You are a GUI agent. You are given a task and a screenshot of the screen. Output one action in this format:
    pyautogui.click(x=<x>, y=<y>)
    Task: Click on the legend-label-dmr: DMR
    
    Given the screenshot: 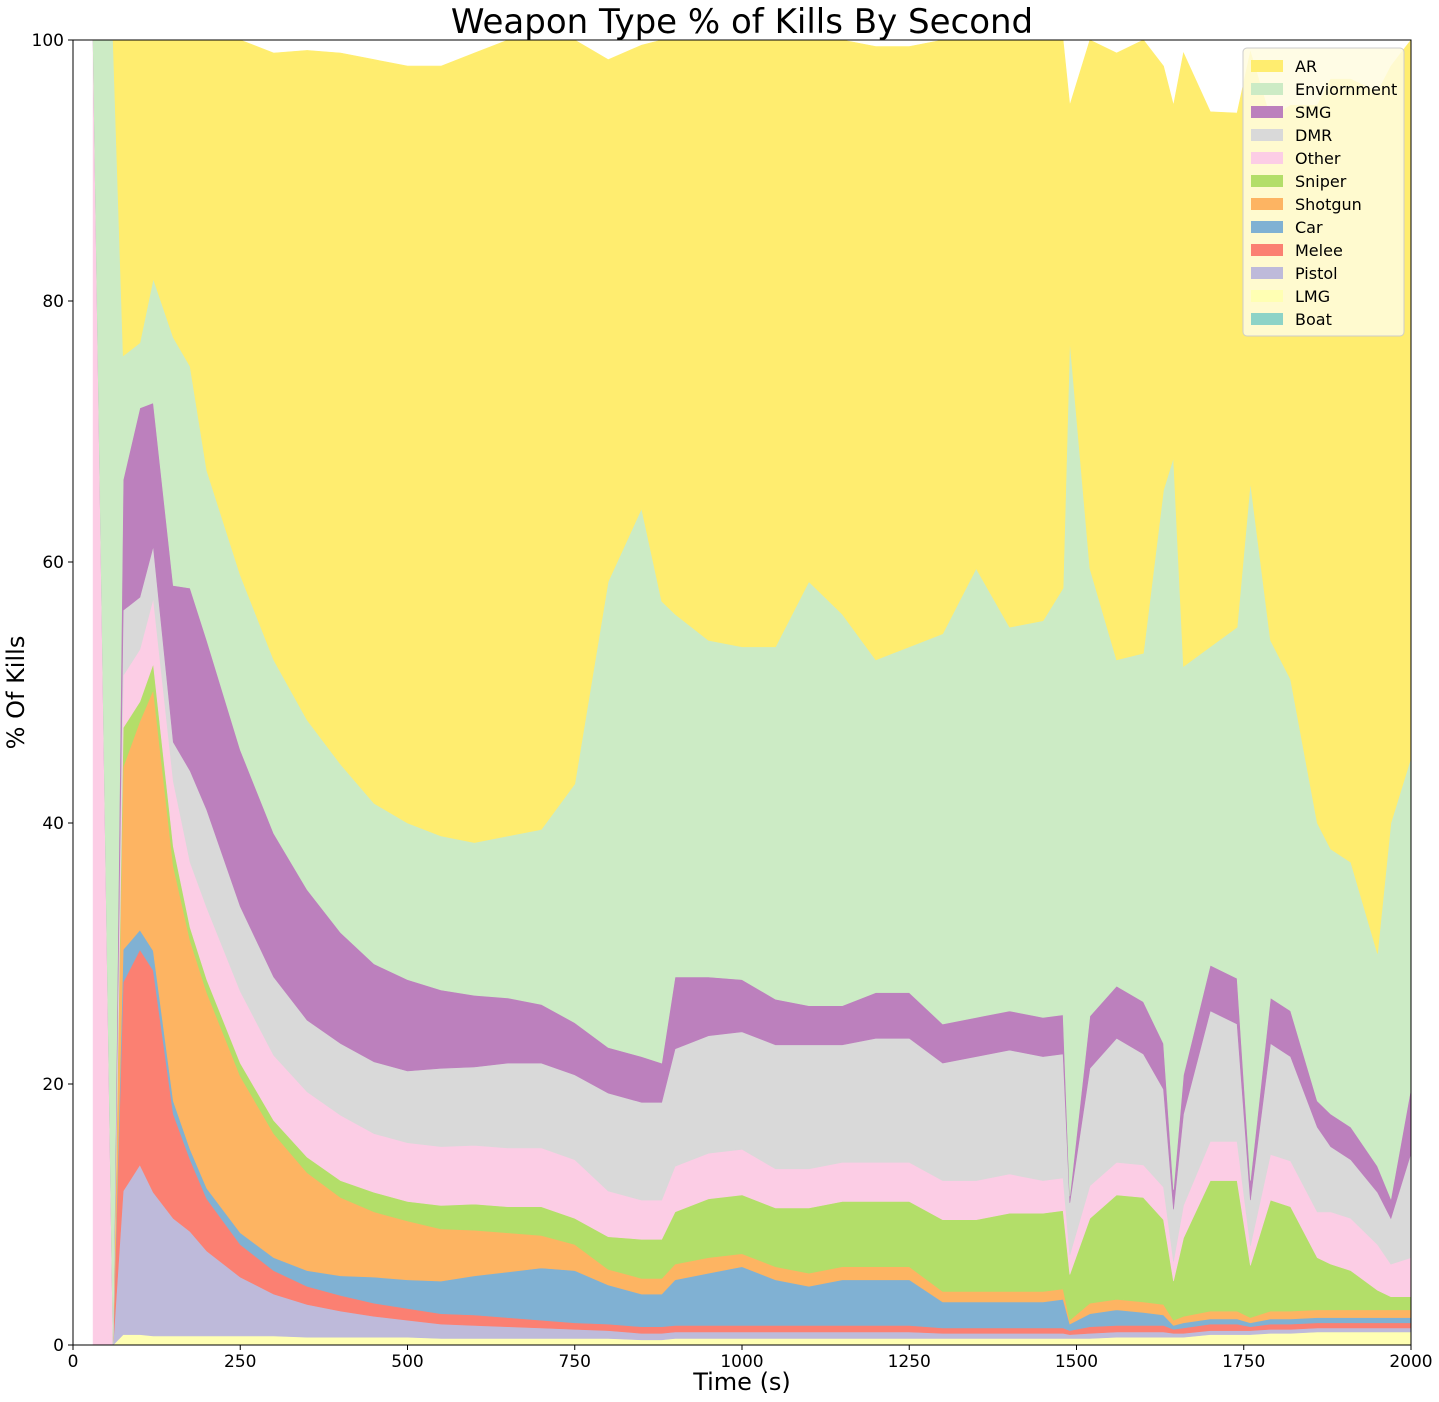 What is the action you would take?
    pyautogui.click(x=1313, y=135)
    